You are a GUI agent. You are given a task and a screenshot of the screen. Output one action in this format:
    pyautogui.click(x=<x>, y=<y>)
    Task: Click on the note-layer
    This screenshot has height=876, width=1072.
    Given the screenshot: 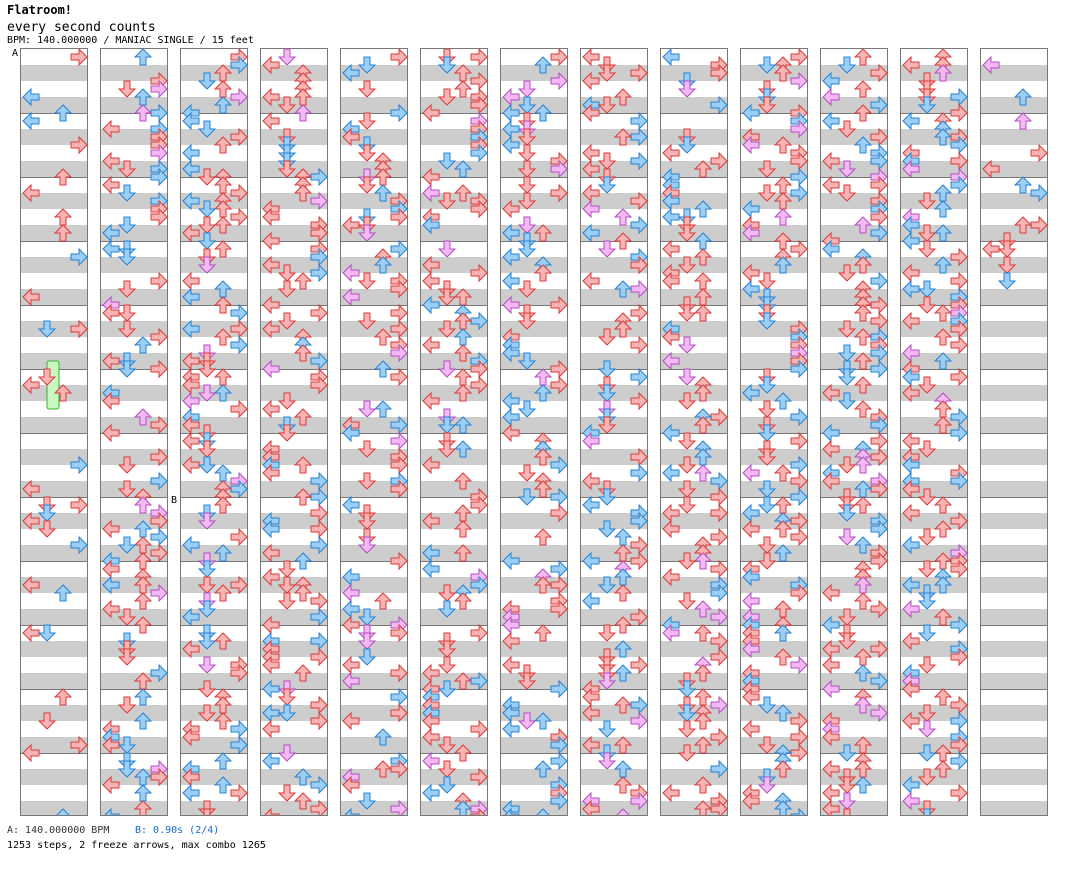 What is the action you would take?
    pyautogui.click(x=54, y=432)
    